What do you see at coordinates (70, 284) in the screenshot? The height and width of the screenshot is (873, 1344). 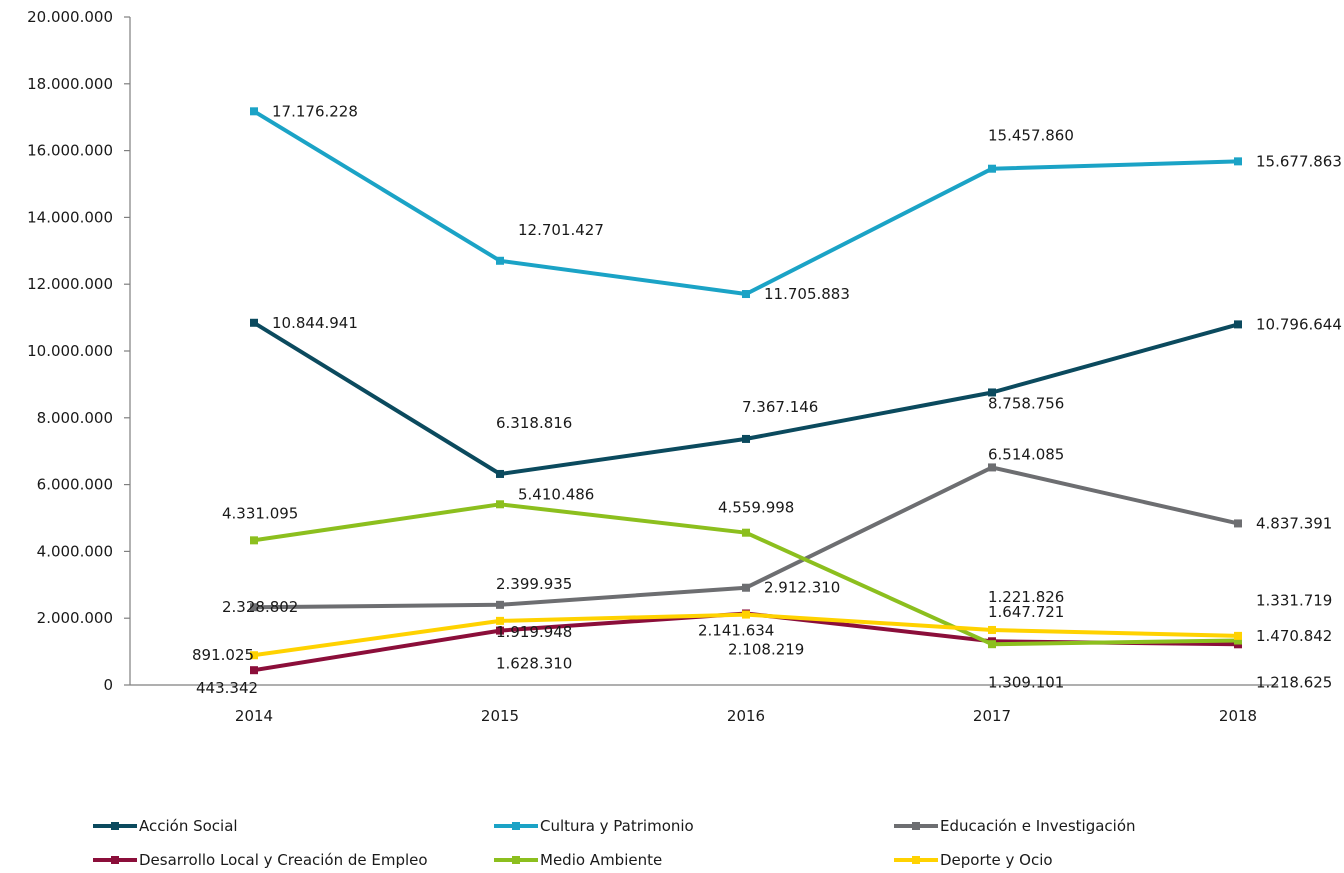 I see `y-tick-label: 12.000.000` at bounding box center [70, 284].